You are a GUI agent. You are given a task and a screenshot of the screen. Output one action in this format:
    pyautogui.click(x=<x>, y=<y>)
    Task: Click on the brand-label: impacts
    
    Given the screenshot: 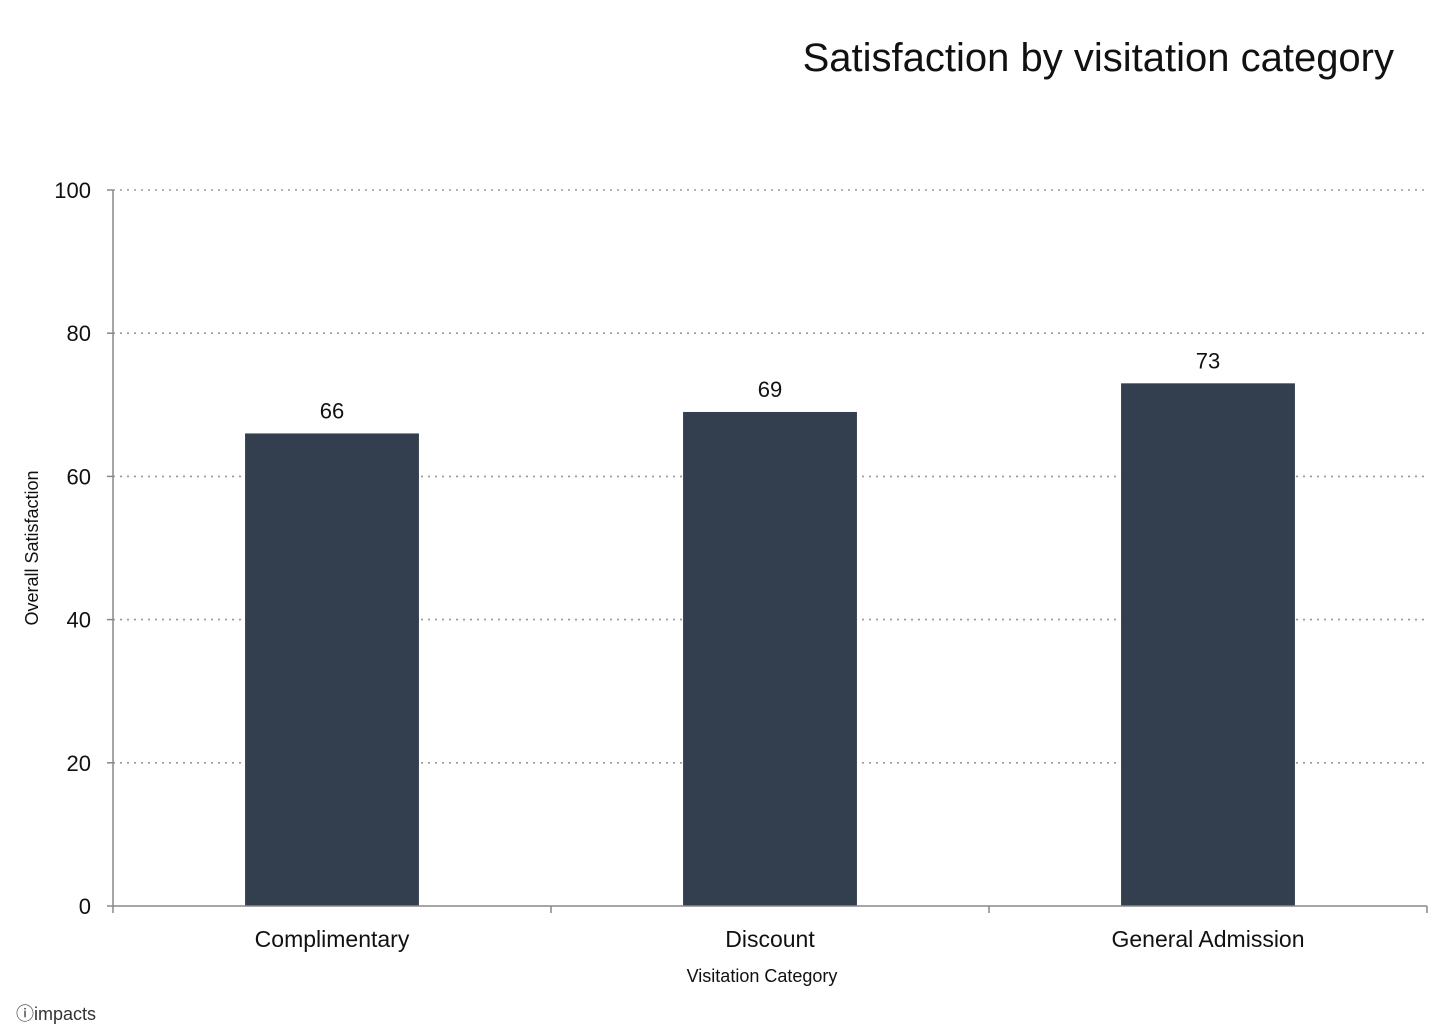 What is the action you would take?
    pyautogui.click(x=65, y=1014)
    